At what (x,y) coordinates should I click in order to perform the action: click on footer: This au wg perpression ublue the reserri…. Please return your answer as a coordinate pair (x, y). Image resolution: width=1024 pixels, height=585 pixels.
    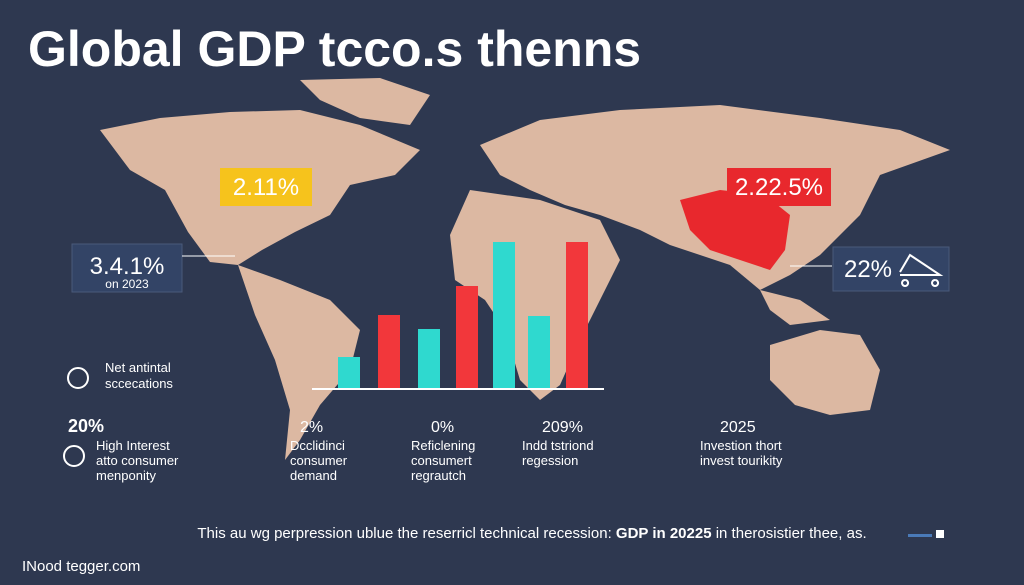
    Looking at the image, I should click on (531, 533).